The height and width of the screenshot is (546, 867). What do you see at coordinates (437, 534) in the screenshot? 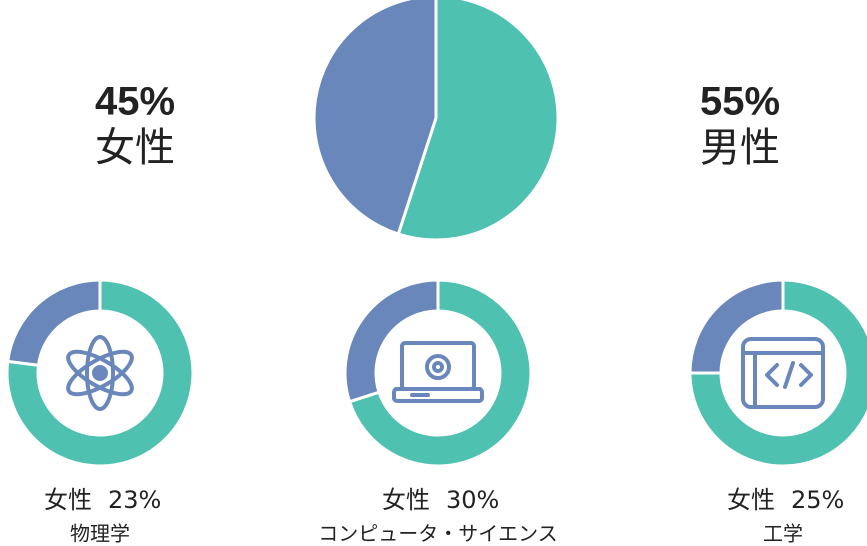
I see `donut-title: コンピュータ・サイエンス` at bounding box center [437, 534].